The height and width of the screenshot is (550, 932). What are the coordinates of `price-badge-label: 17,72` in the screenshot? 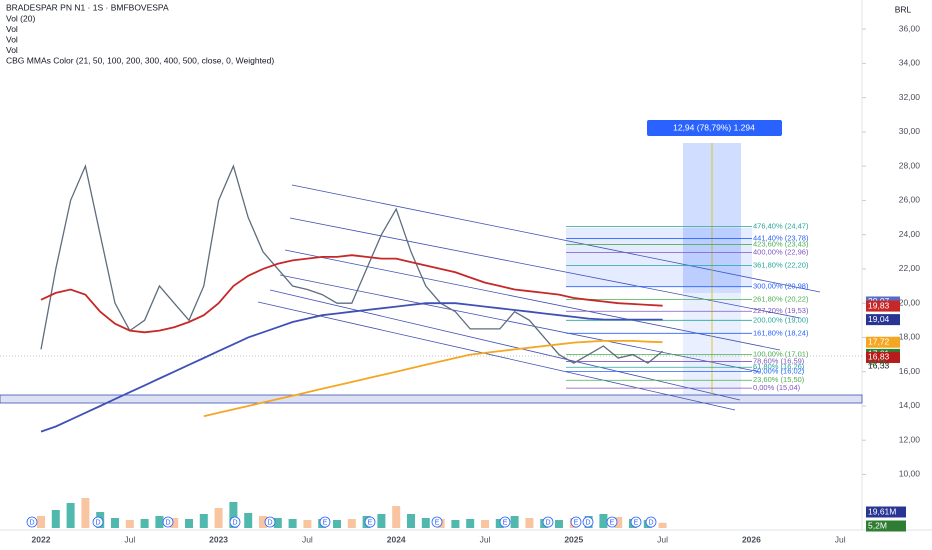 It's located at (879, 341).